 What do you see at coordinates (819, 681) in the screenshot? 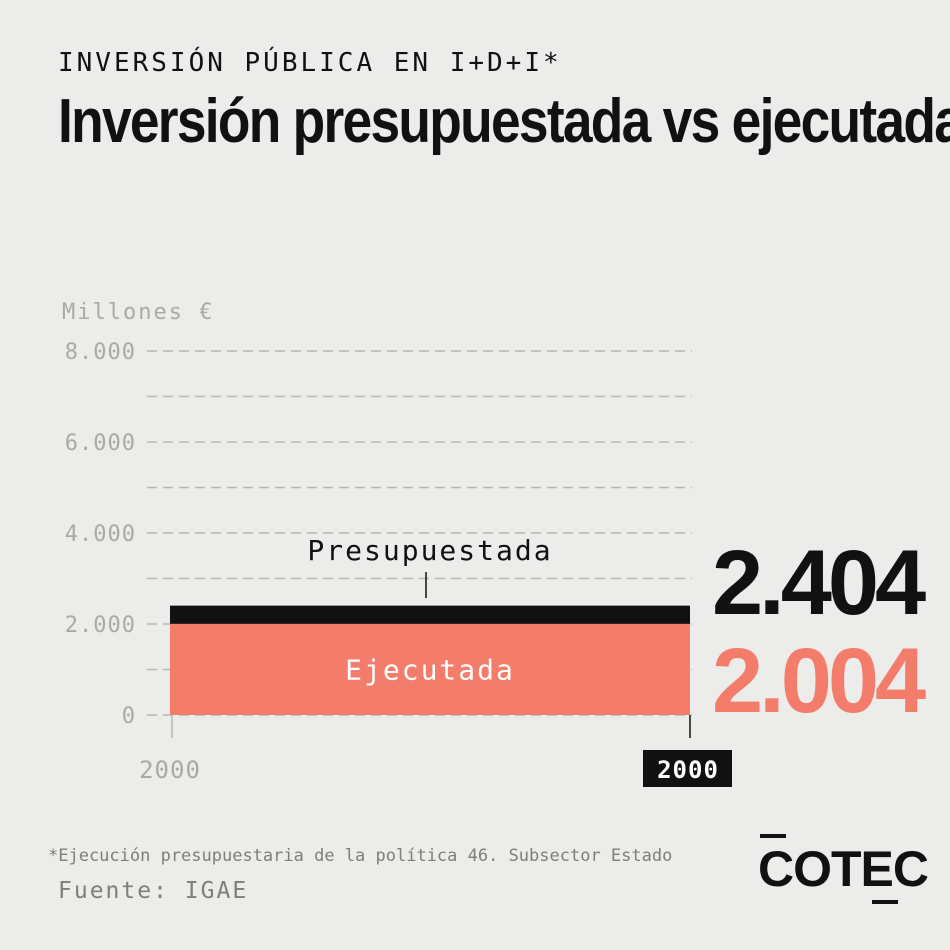
I see `value-label-ejecutada: 2.004` at bounding box center [819, 681].